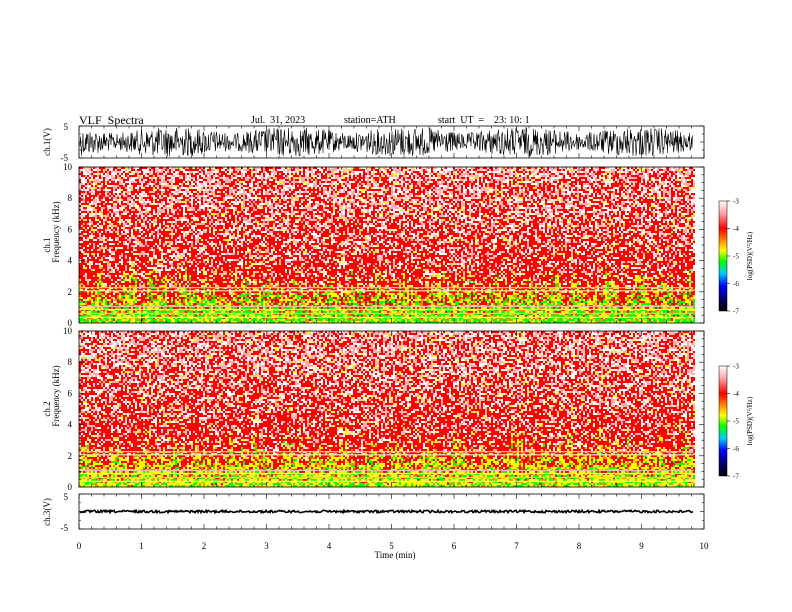  Describe the element at coordinates (66, 497) in the screenshot. I see `ch3-ytick-top: 5` at that location.